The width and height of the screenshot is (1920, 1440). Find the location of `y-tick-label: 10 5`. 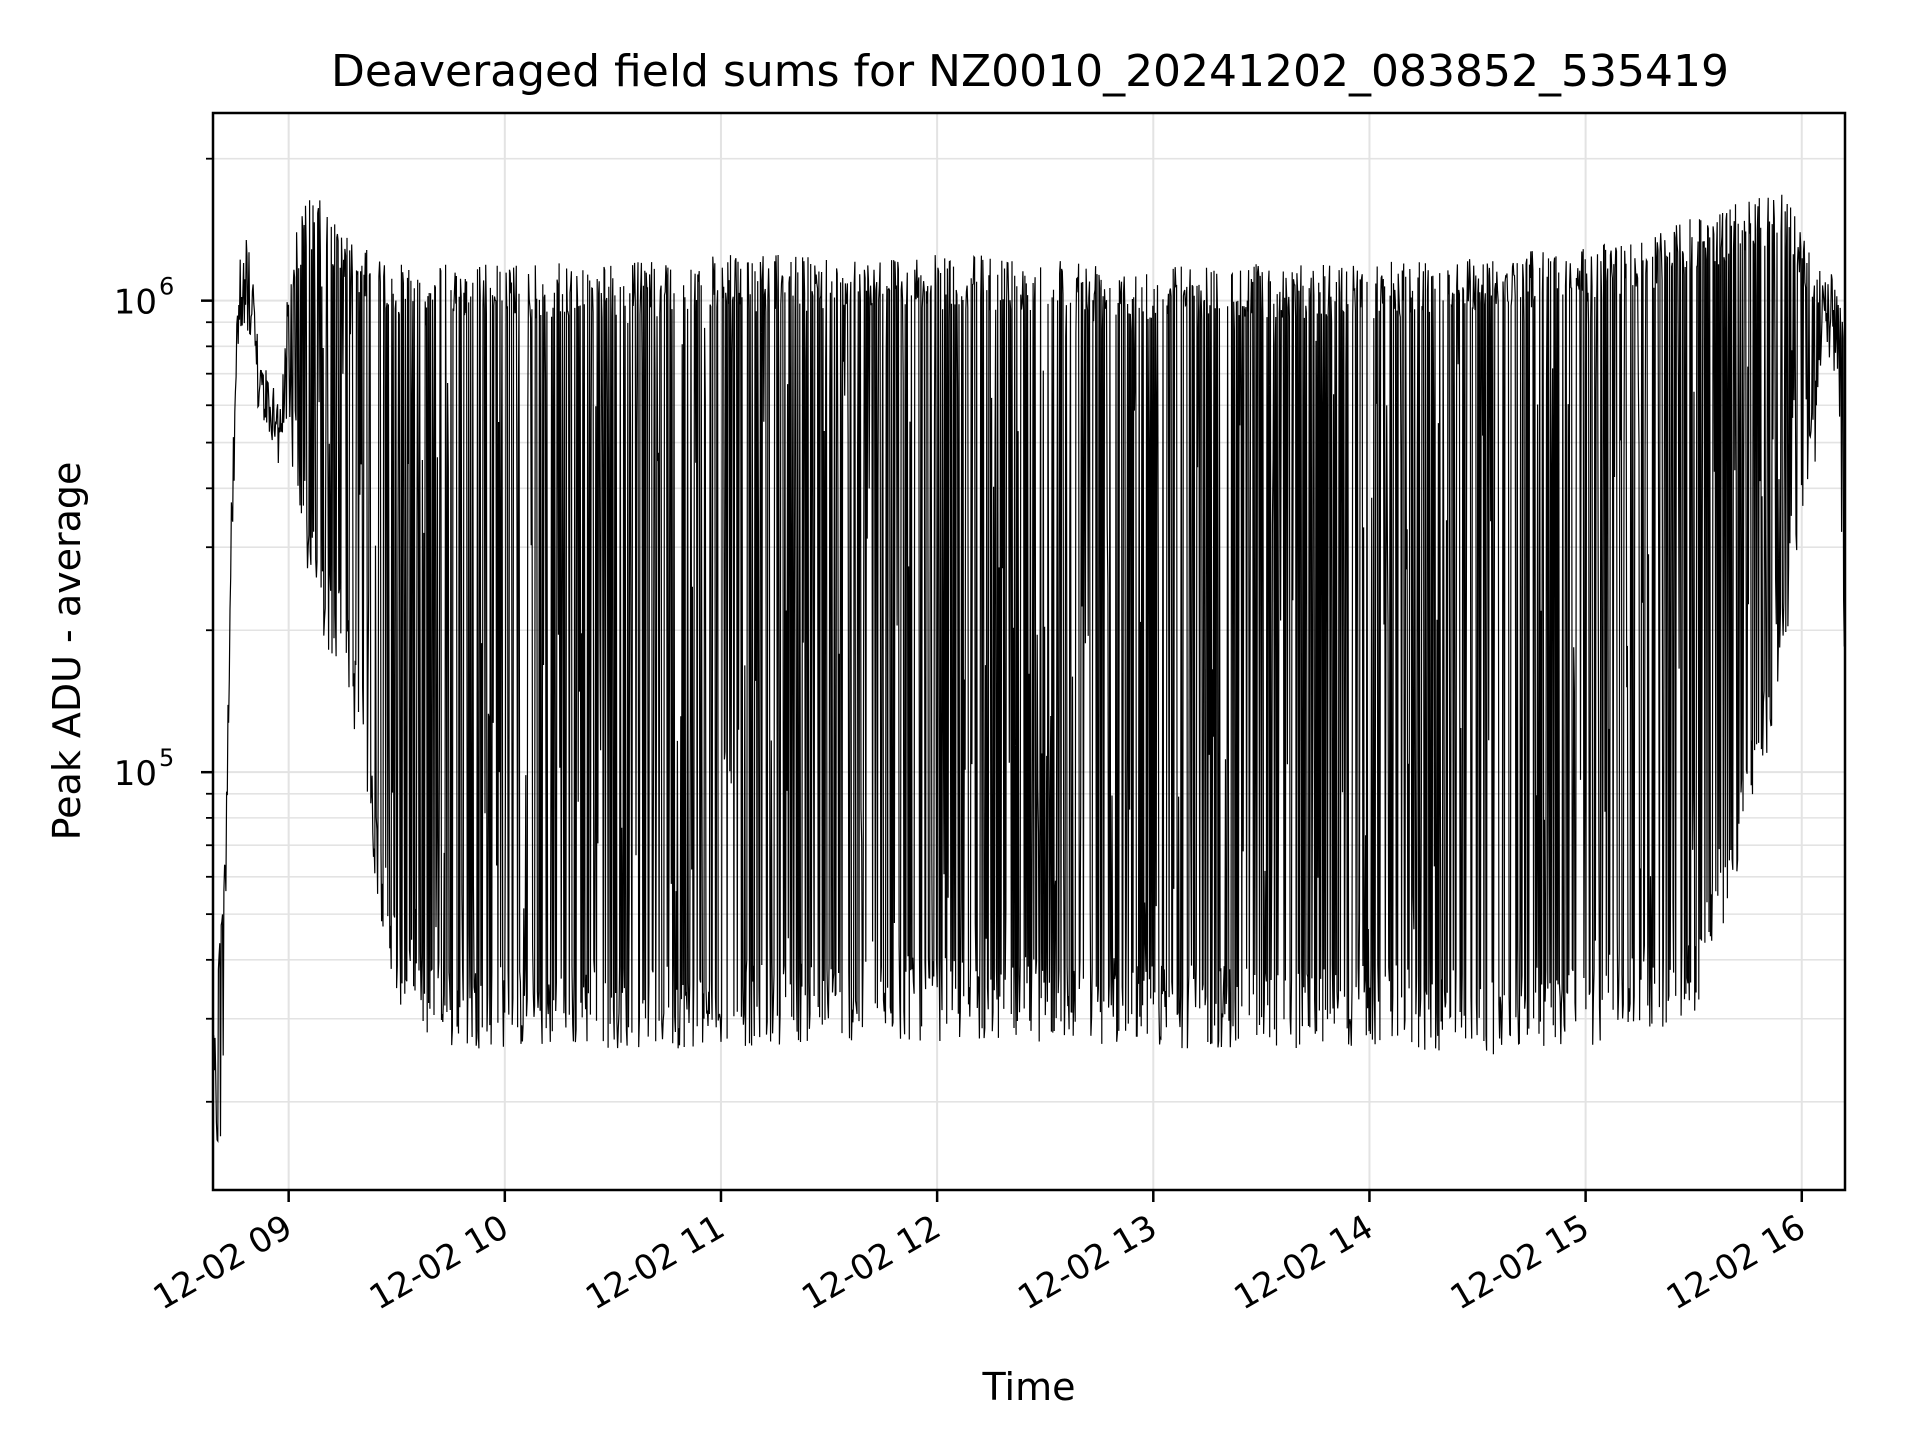

y-tick-label: 10 5 is located at coordinates (144, 769).